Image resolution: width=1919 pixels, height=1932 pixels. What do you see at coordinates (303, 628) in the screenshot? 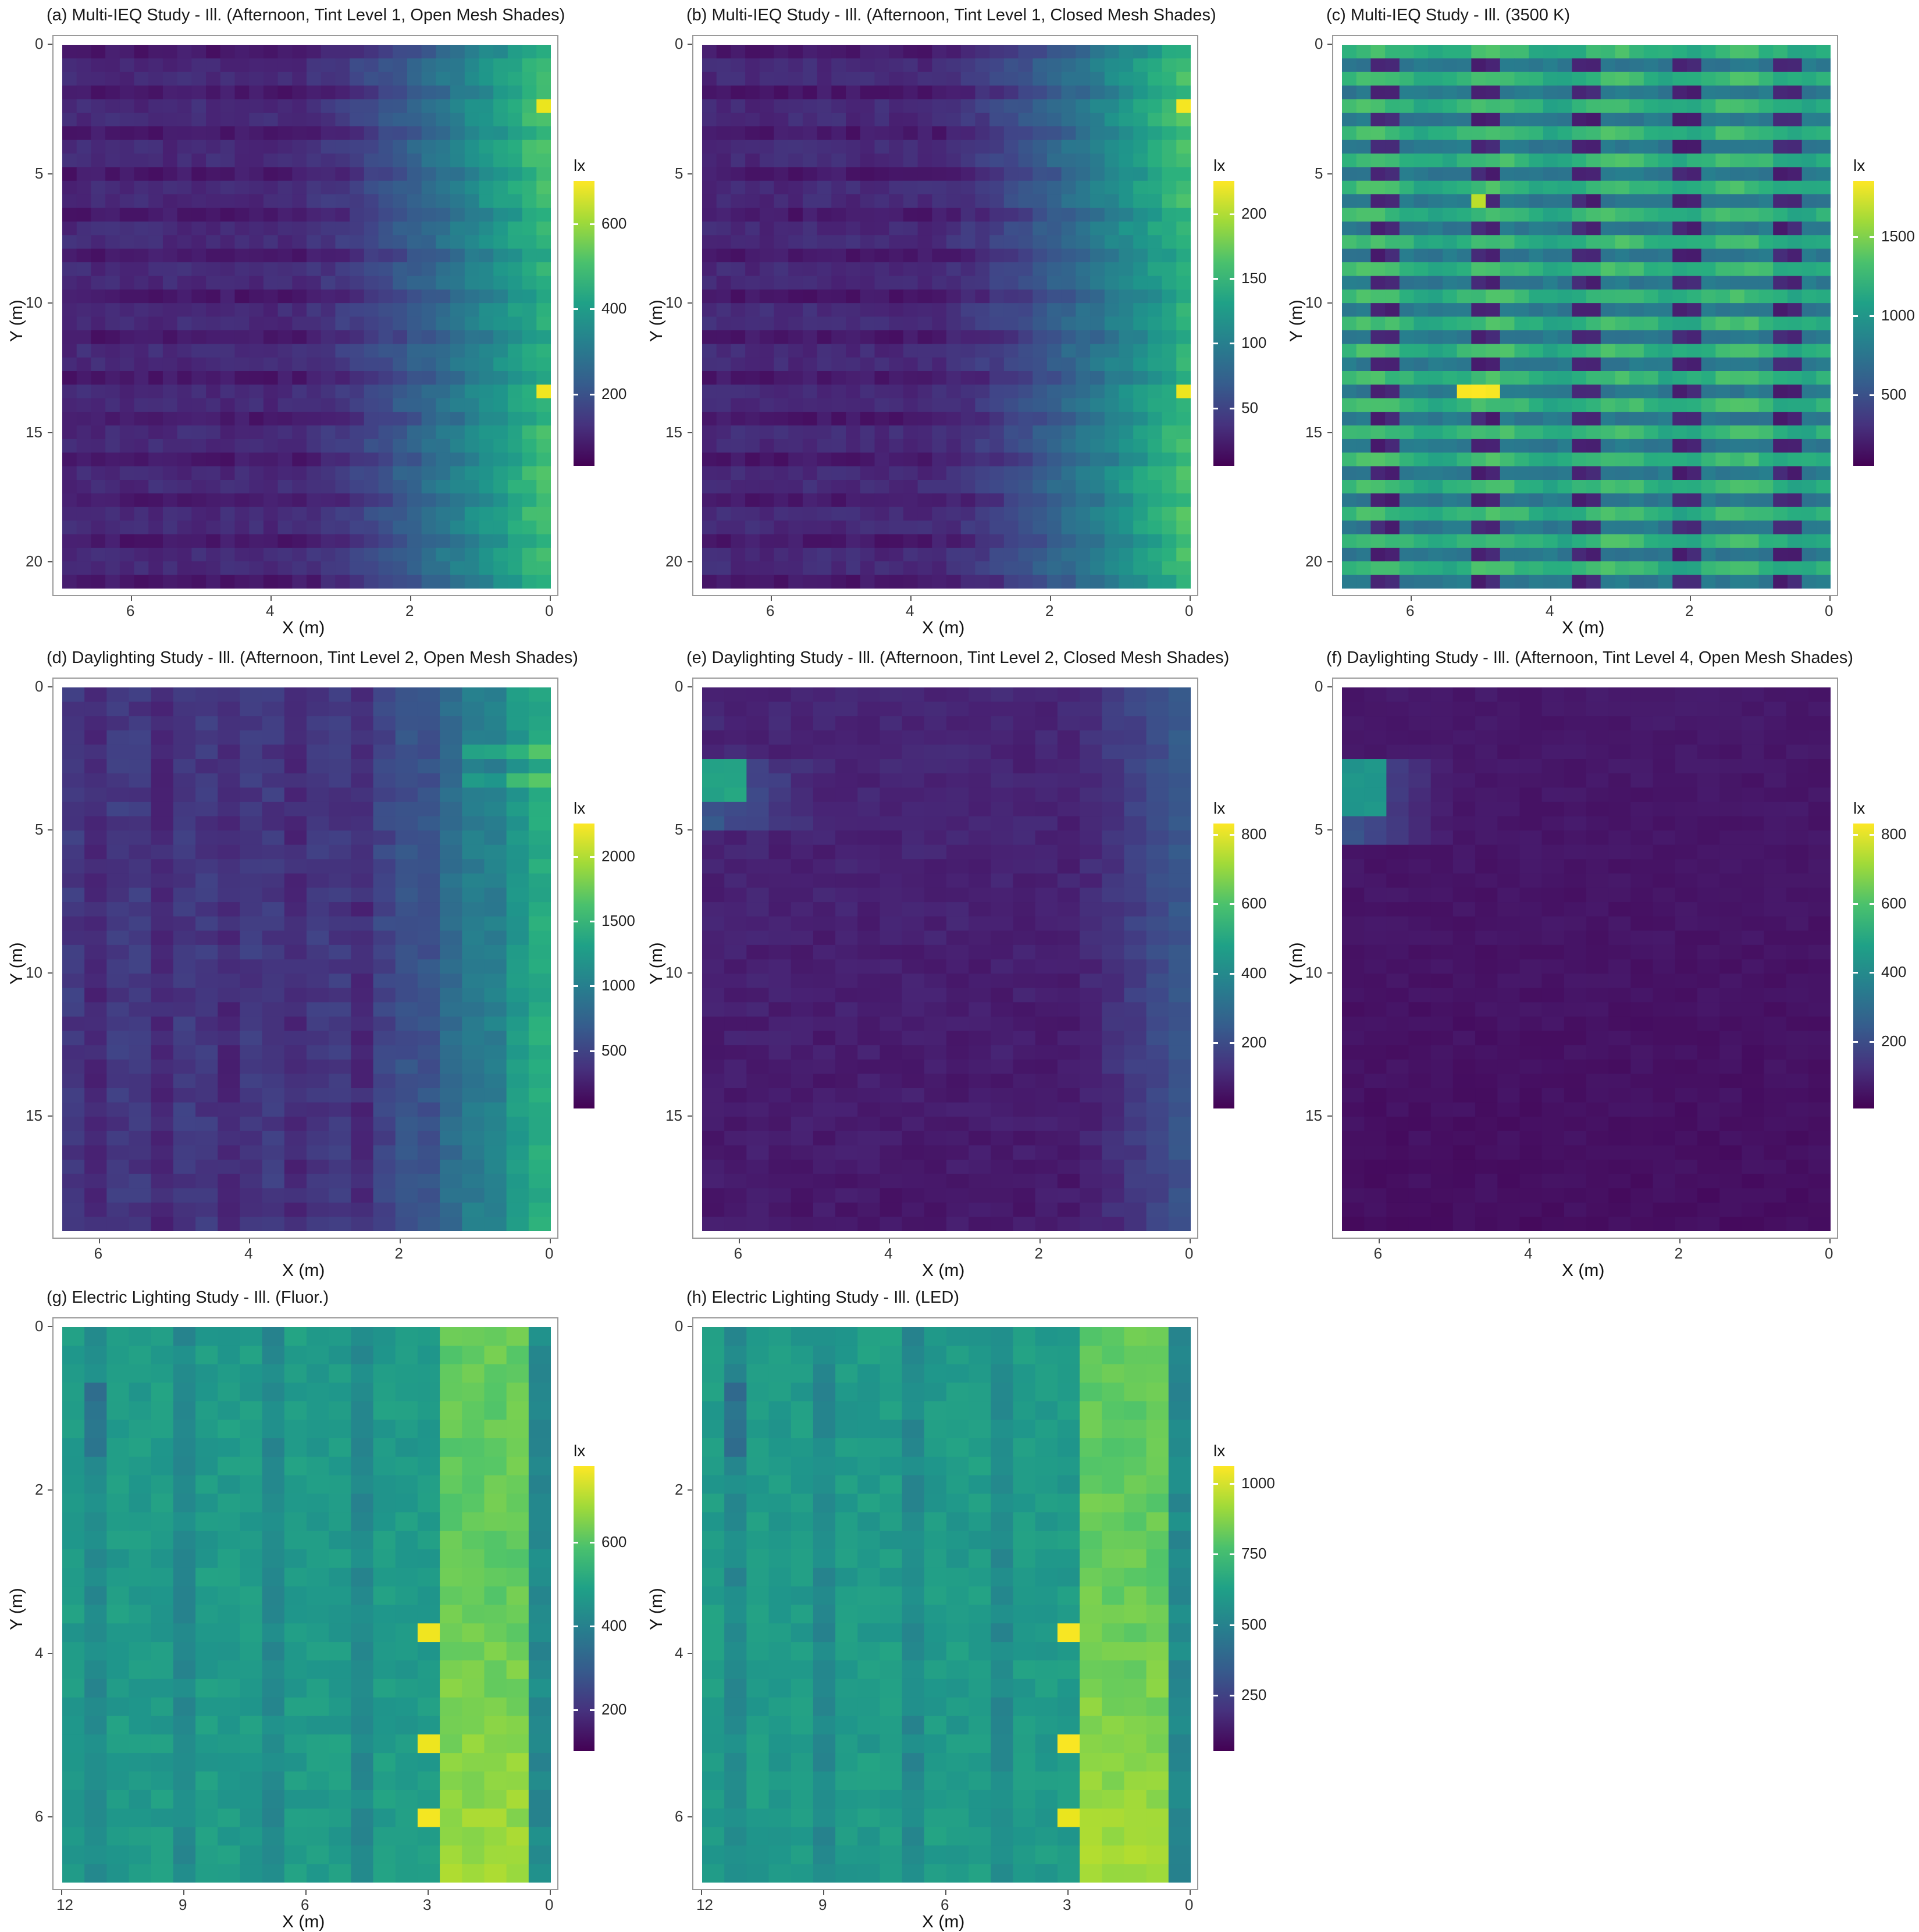
I see `x-axis-label: X (m)` at bounding box center [303, 628].